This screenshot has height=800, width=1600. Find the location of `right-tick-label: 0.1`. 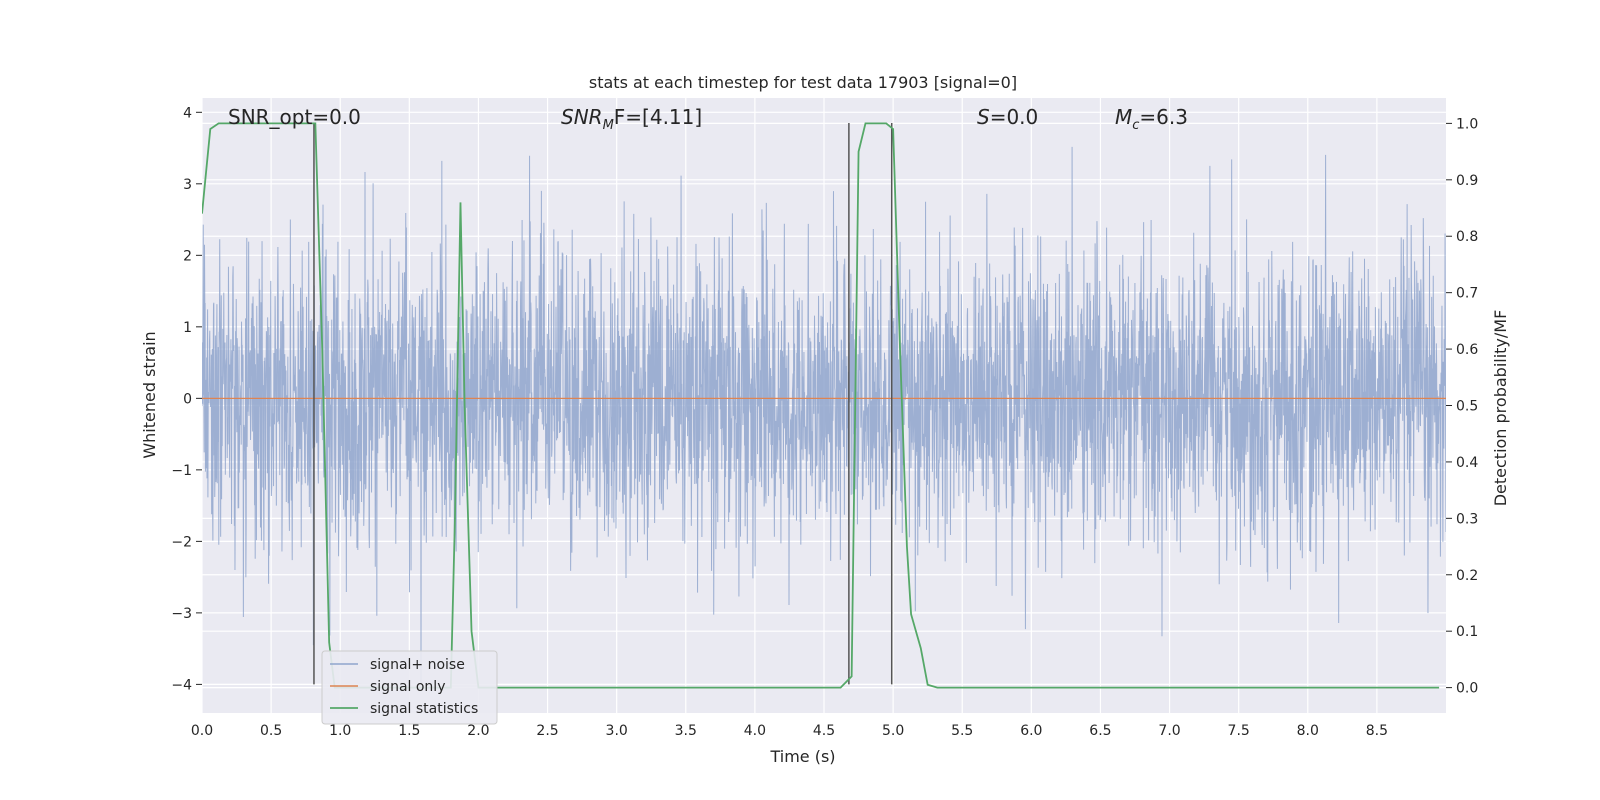

right-tick-label: 0.1 is located at coordinates (1467, 632).